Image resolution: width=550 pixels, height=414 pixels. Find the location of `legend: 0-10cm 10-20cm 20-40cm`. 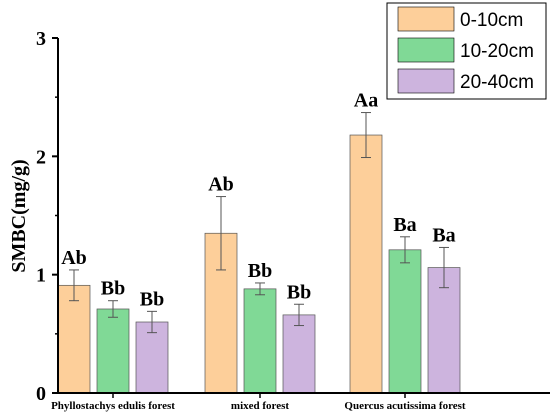

legend: 0-10cm 10-20cm 20-40cm is located at coordinates (466, 51).